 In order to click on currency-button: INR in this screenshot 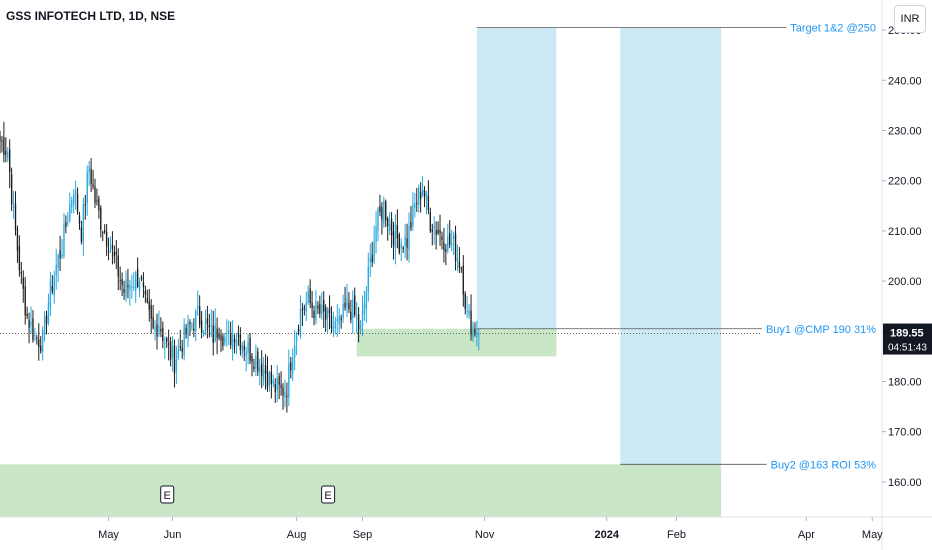, I will do `click(910, 19)`.